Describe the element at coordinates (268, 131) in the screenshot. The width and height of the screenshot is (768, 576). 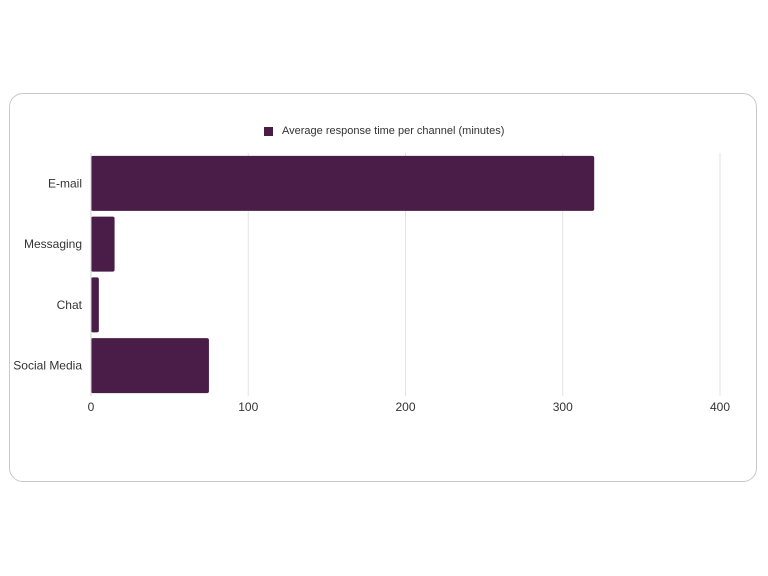
I see `legend-swatch` at that location.